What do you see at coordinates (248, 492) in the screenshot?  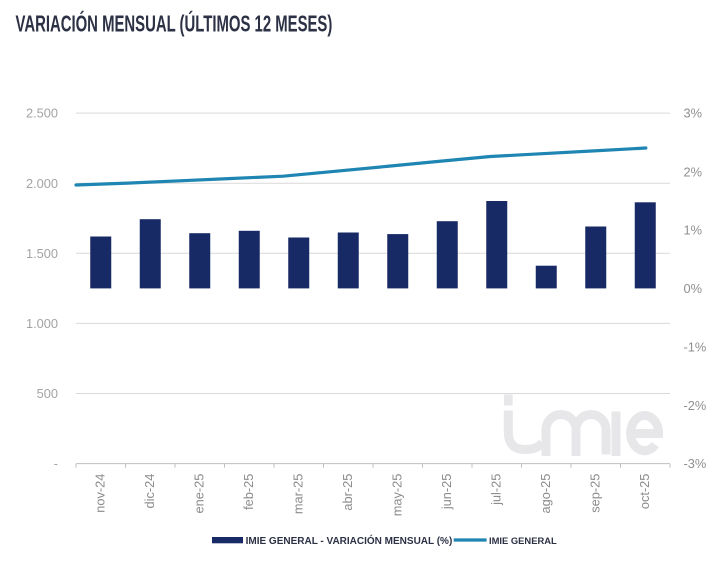 I see `svg-text: feb-25` at bounding box center [248, 492].